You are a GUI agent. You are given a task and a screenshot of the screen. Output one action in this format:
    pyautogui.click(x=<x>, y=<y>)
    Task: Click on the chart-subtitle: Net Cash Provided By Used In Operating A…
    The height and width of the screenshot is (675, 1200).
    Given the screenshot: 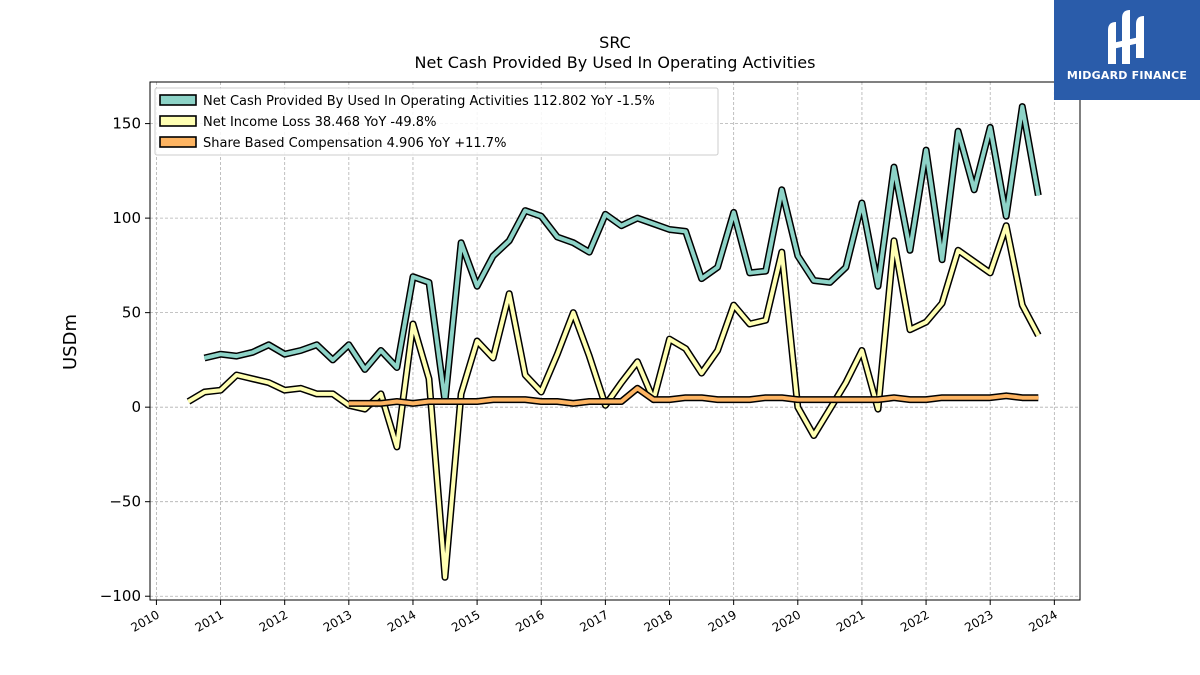 What is the action you would take?
    pyautogui.click(x=615, y=62)
    